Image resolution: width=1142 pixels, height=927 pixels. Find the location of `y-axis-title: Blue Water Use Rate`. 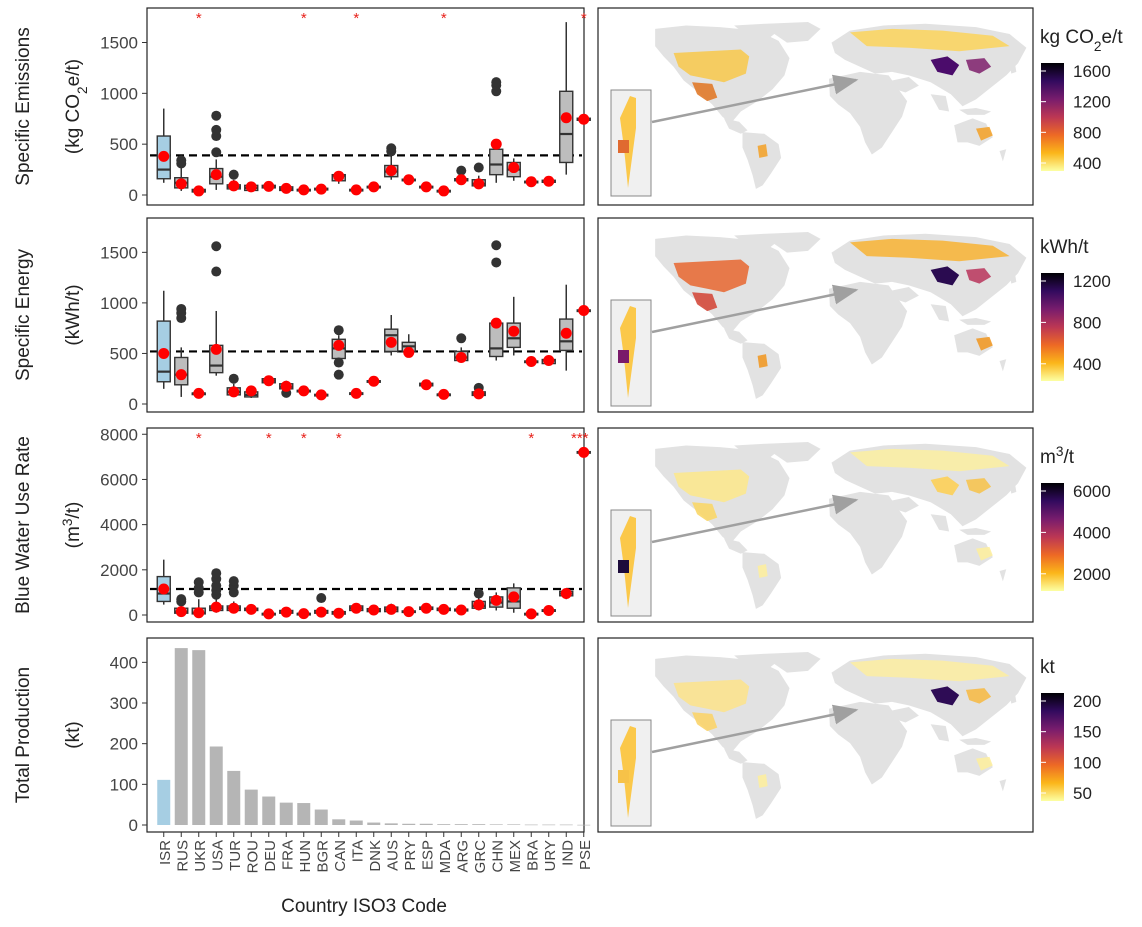

y-axis-title: Blue Water Use Rate is located at coordinates (23, 525).